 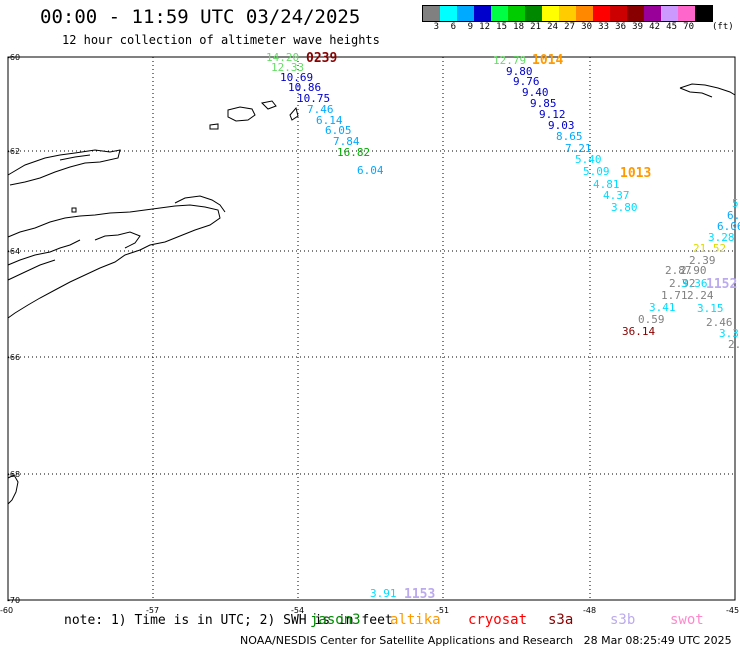 What do you see at coordinates (535, 92) in the screenshot?
I see `swh-value: 9.40` at bounding box center [535, 92].